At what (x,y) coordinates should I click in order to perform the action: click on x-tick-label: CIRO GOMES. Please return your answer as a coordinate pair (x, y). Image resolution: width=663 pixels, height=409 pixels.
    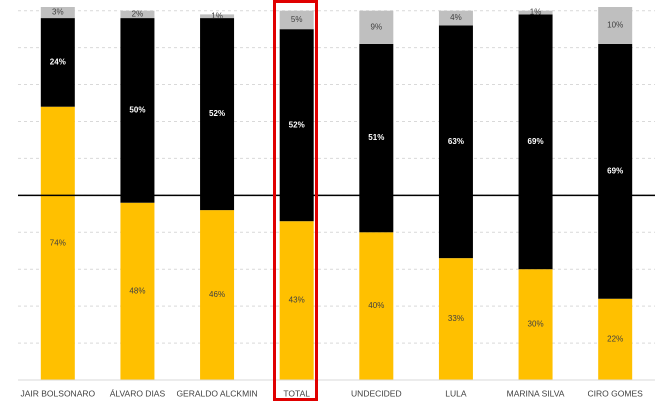
    Looking at the image, I should click on (616, 393).